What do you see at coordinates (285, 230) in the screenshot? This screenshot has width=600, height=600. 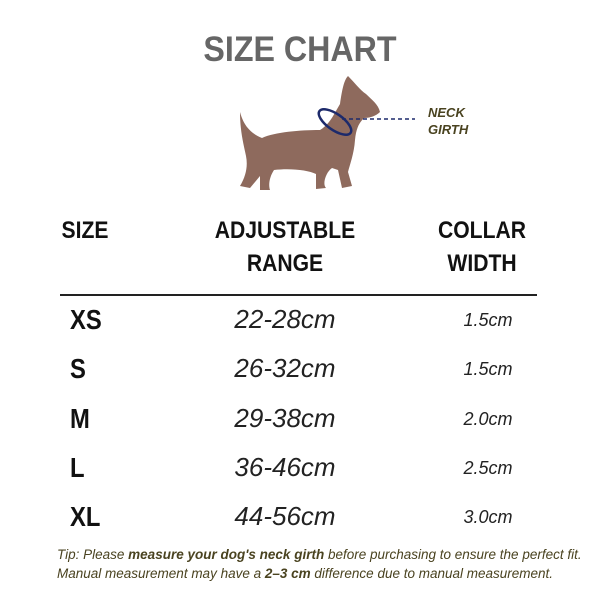 I see `header-range-line1: ADJUSTABLE` at bounding box center [285, 230].